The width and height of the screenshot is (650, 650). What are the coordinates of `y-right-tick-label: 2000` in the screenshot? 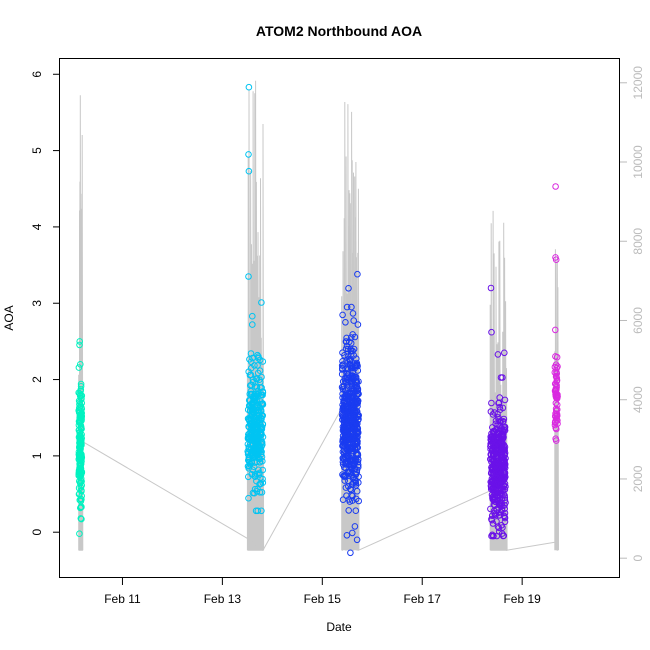 It's located at (638, 478).